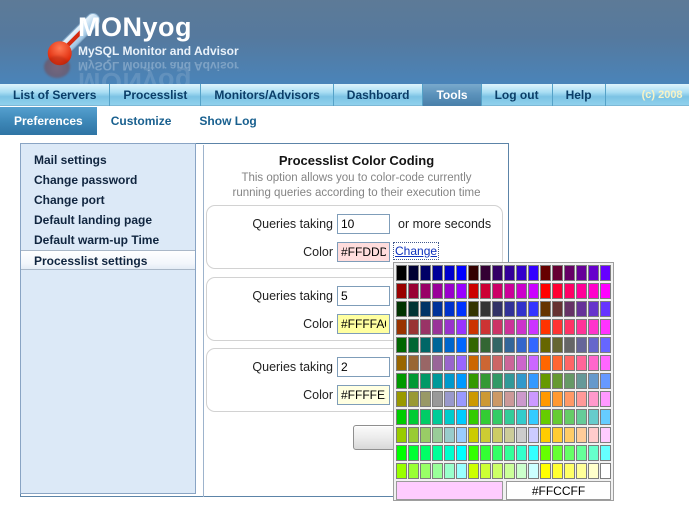 Image resolution: width=689 pixels, height=509 pixels. I want to click on hex-color-input, so click(558, 490).